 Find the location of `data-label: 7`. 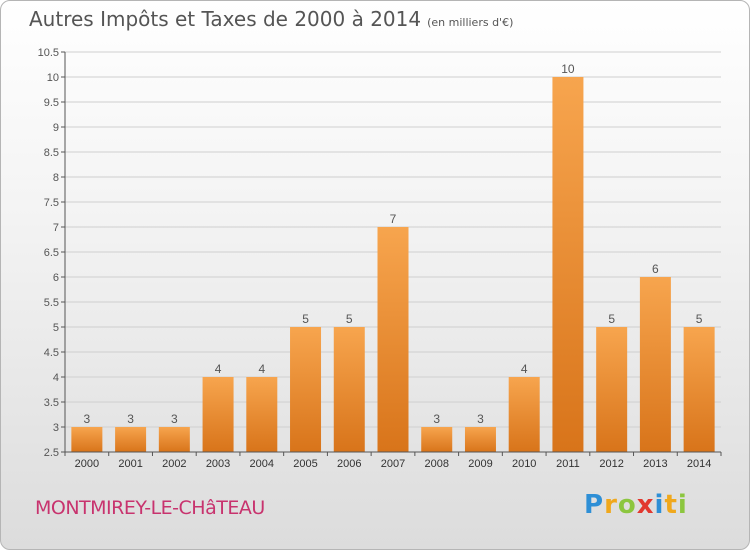

data-label: 7 is located at coordinates (393, 219).